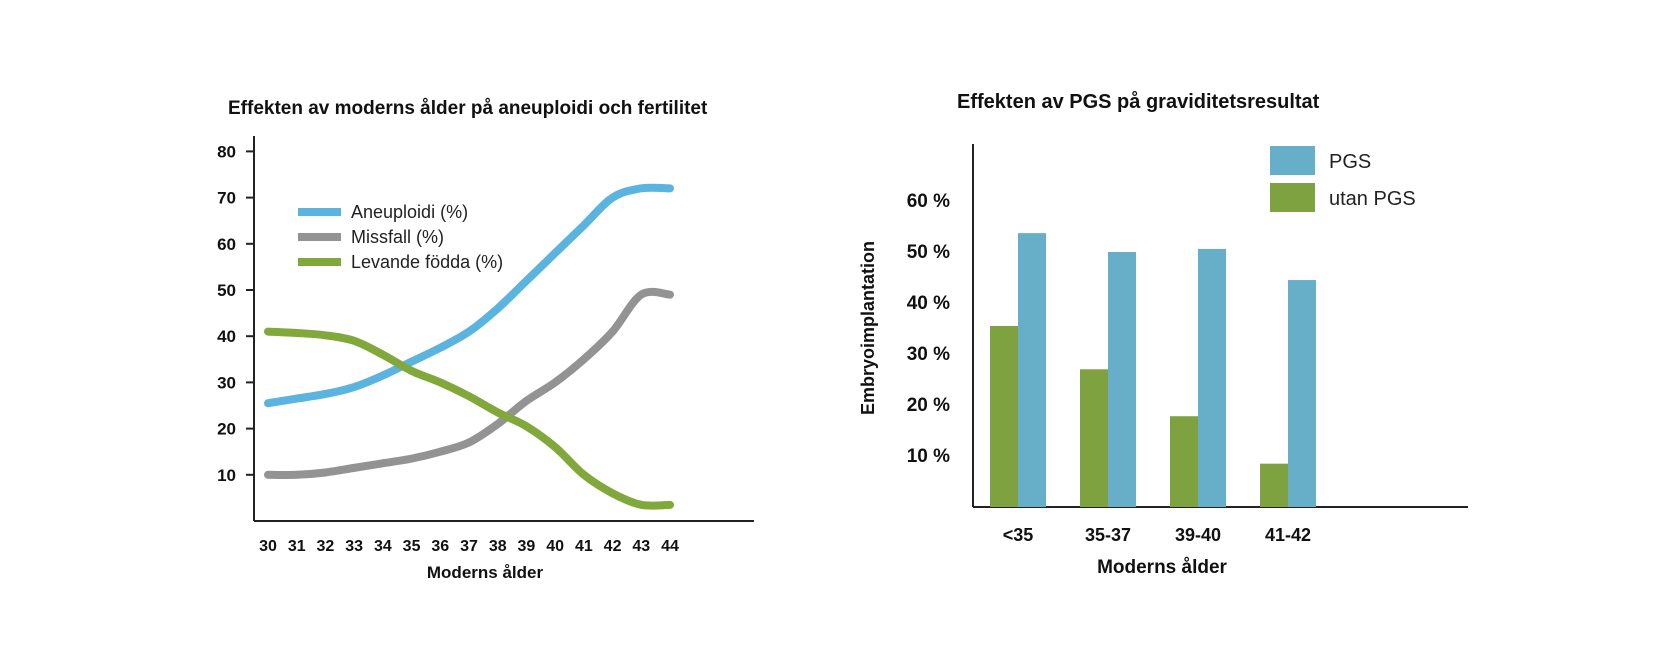  I want to click on y-tick-label: 10, so click(226, 475).